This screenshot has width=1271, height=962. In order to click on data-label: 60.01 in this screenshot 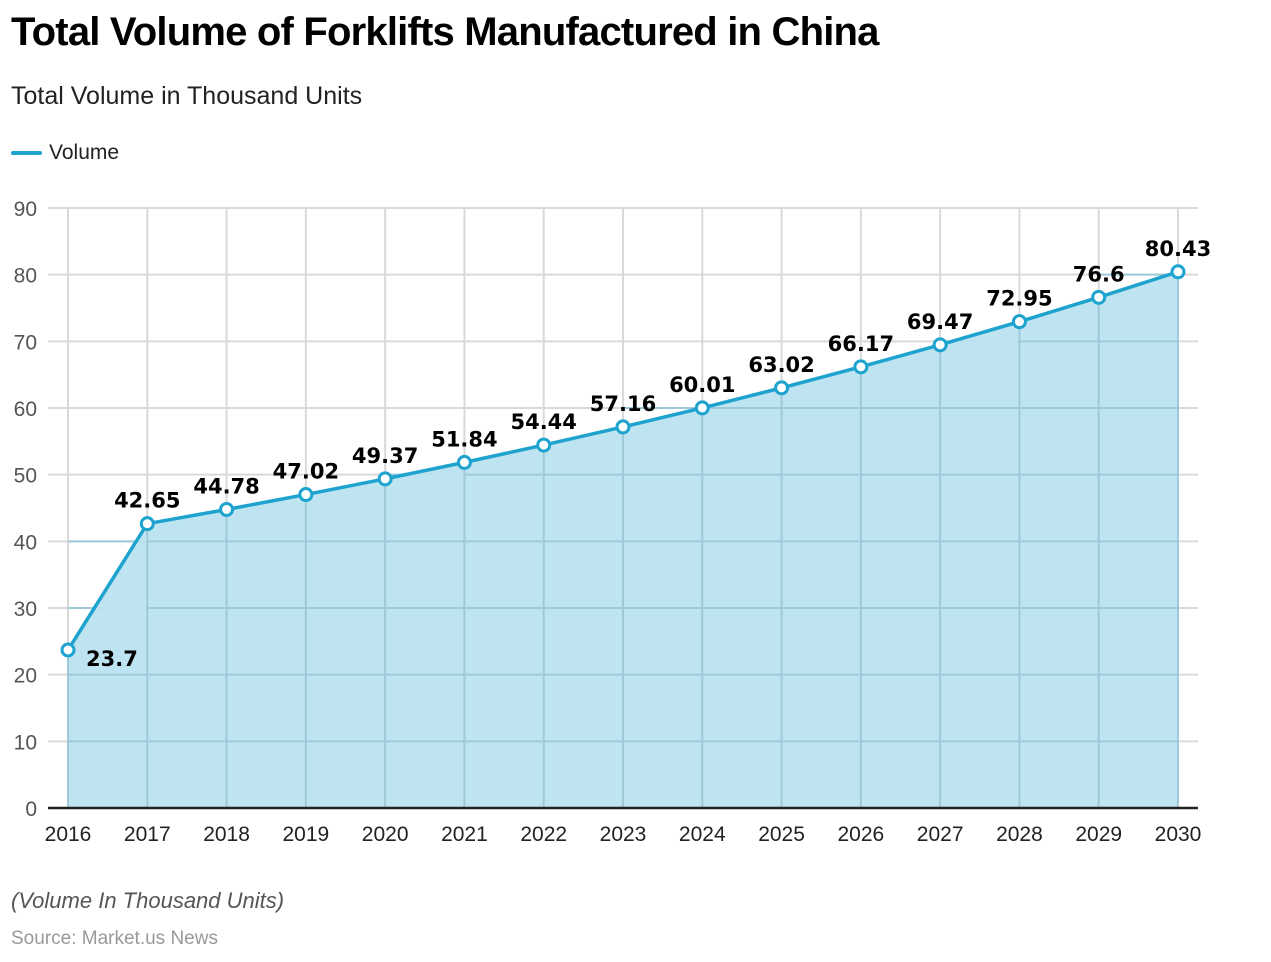, I will do `click(702, 385)`.